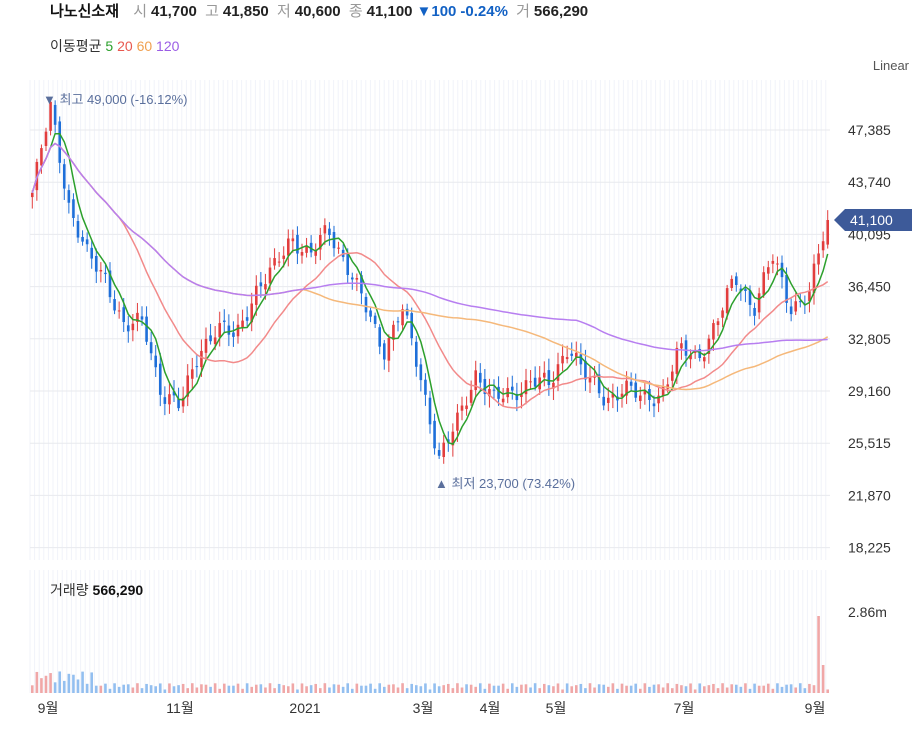  I want to click on volume-panel-title: 거래량, so click(69, 590).